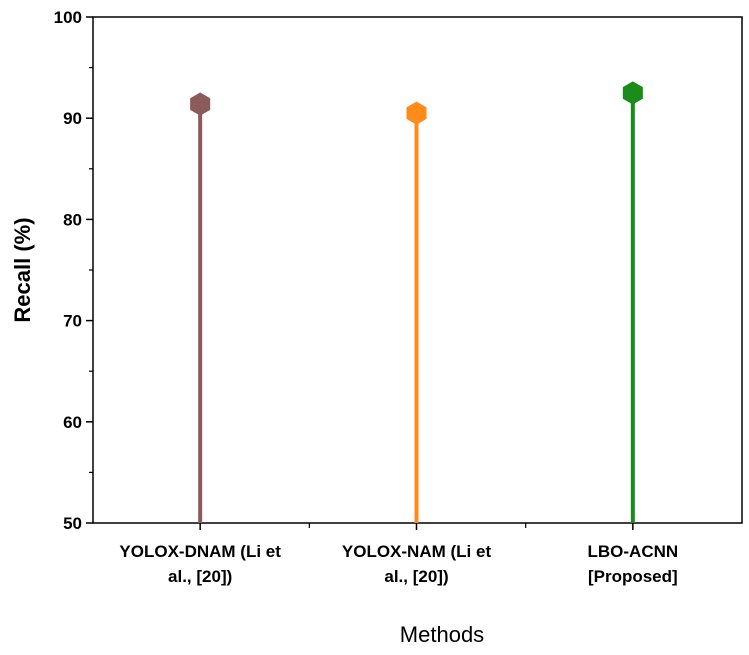 The height and width of the screenshot is (655, 749). Describe the element at coordinates (200, 551) in the screenshot. I see `x-category-label: YOLOX-DNAM (Li et` at that location.